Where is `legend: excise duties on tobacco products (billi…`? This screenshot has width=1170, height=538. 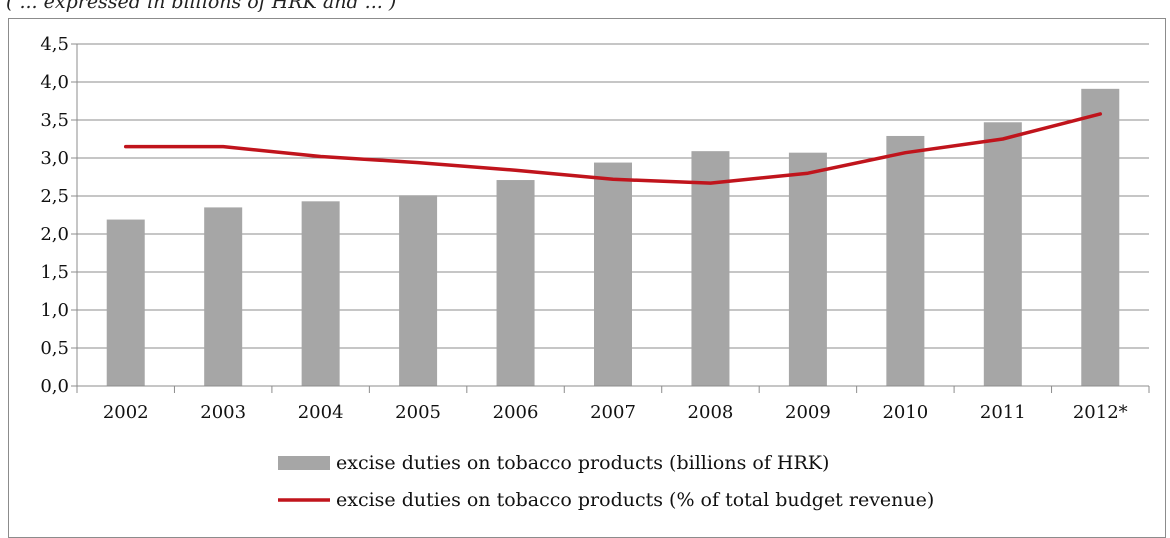 legend: excise duties on tobacco products (billi… is located at coordinates (606, 481).